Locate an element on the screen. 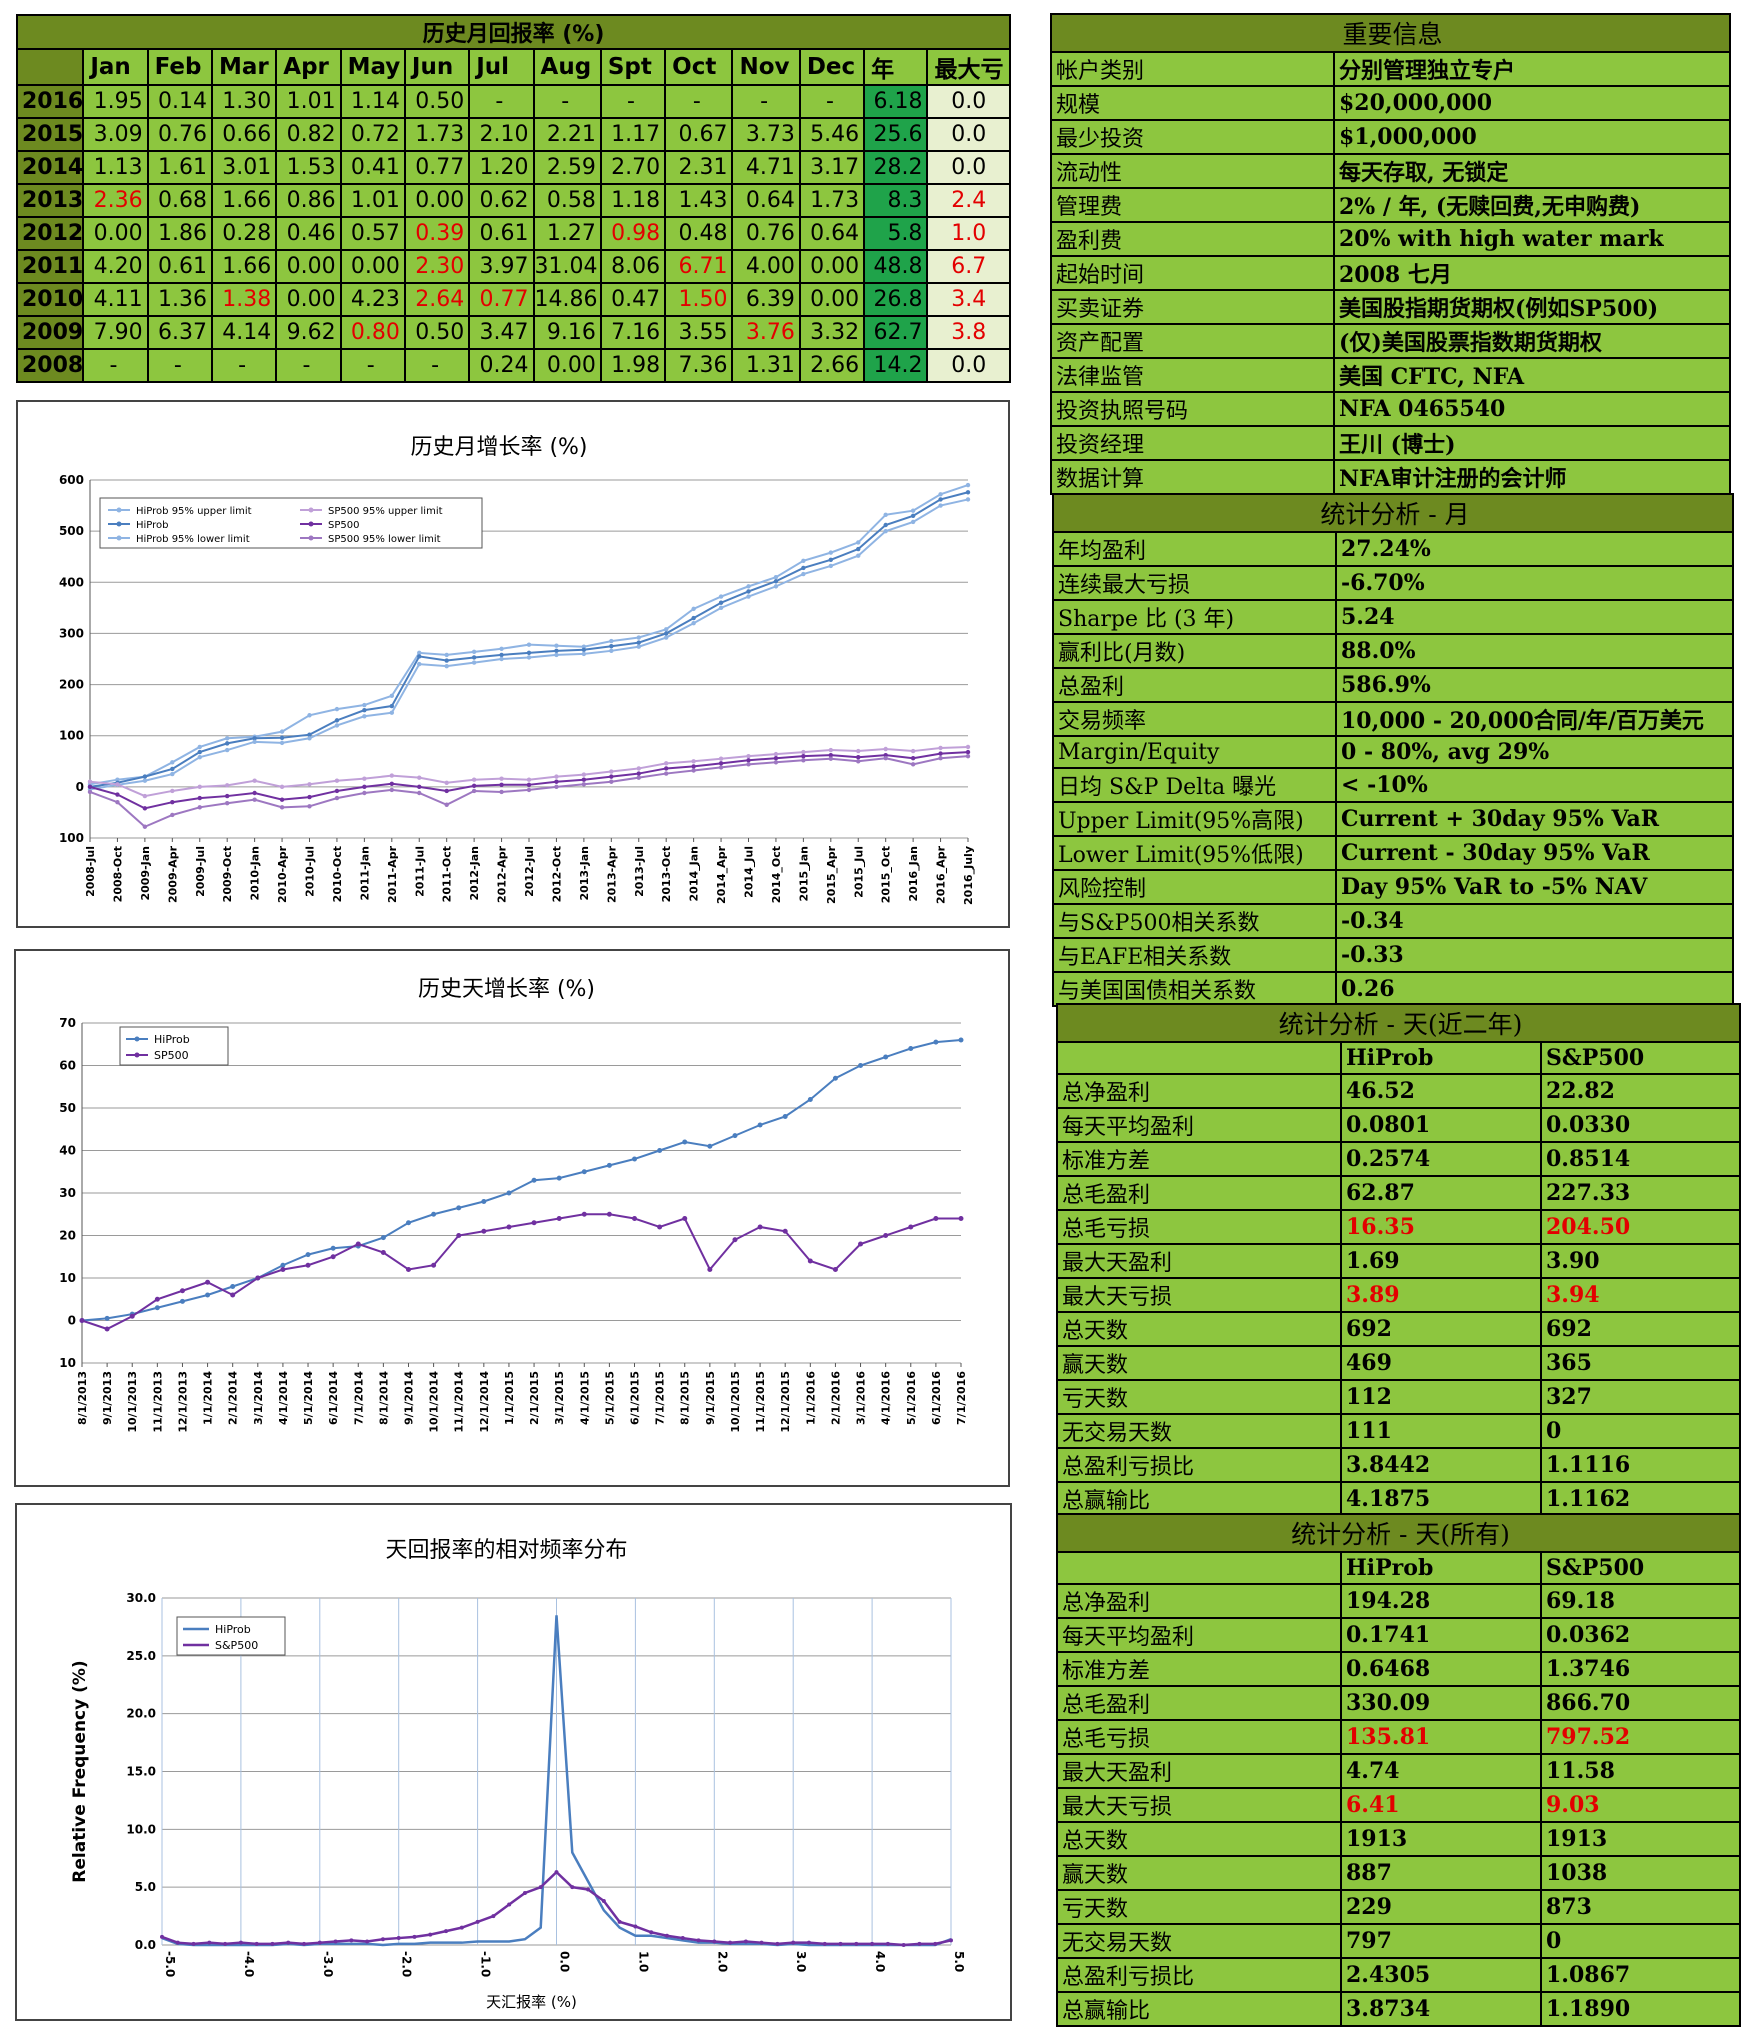  row-label: 流动性 is located at coordinates (1192, 171).